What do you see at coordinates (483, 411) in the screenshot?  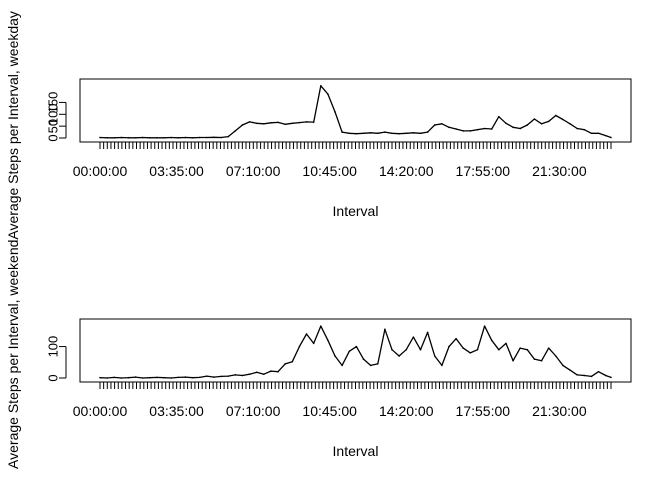 I see `x-tick-label-2-5: 17:55:00` at bounding box center [483, 411].